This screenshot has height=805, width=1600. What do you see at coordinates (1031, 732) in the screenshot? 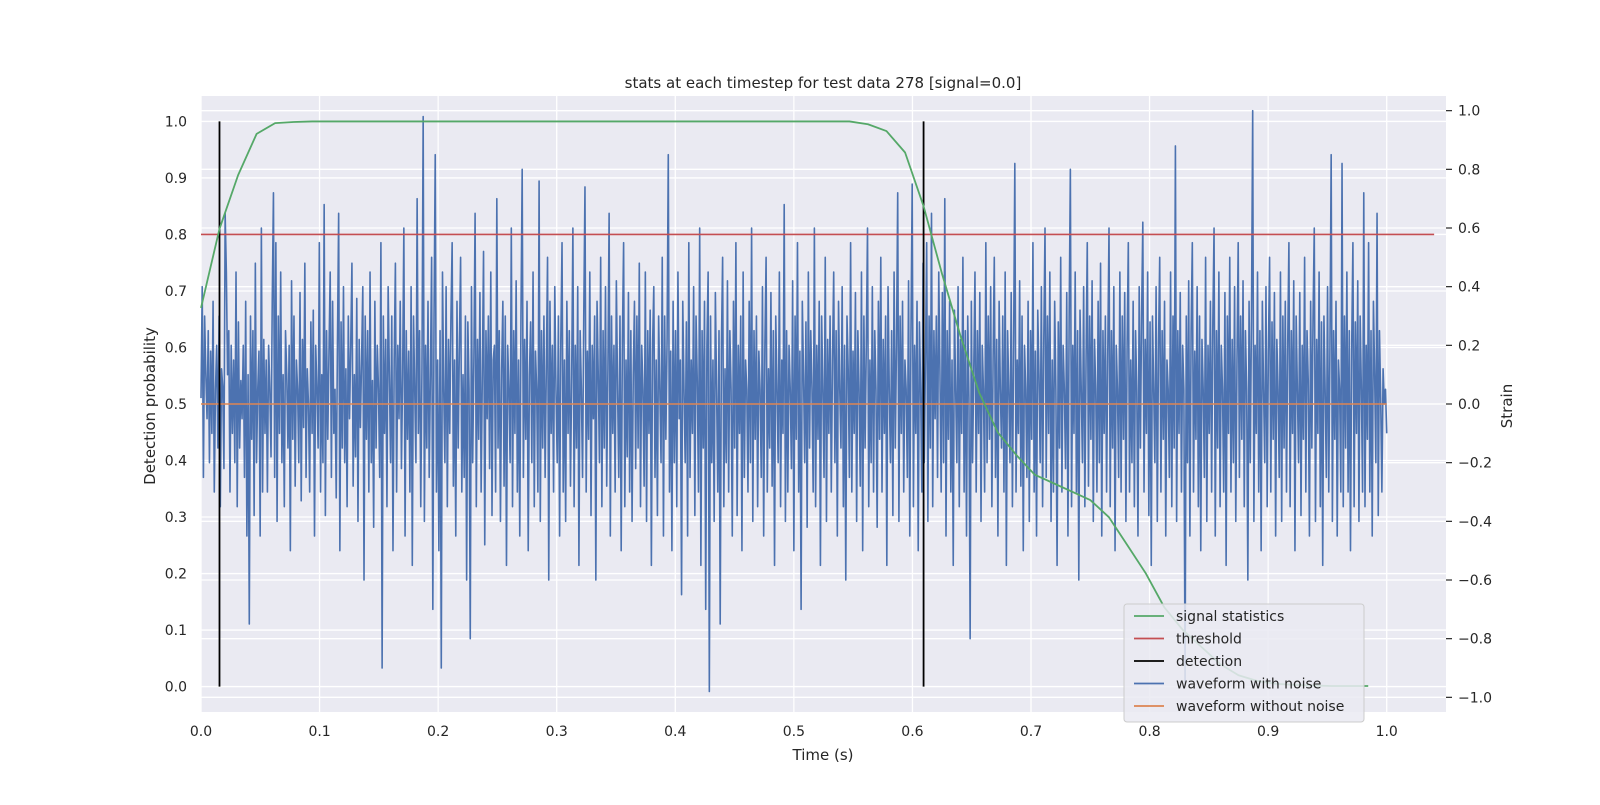
I see `x-tick-label: 0.7` at bounding box center [1031, 732].